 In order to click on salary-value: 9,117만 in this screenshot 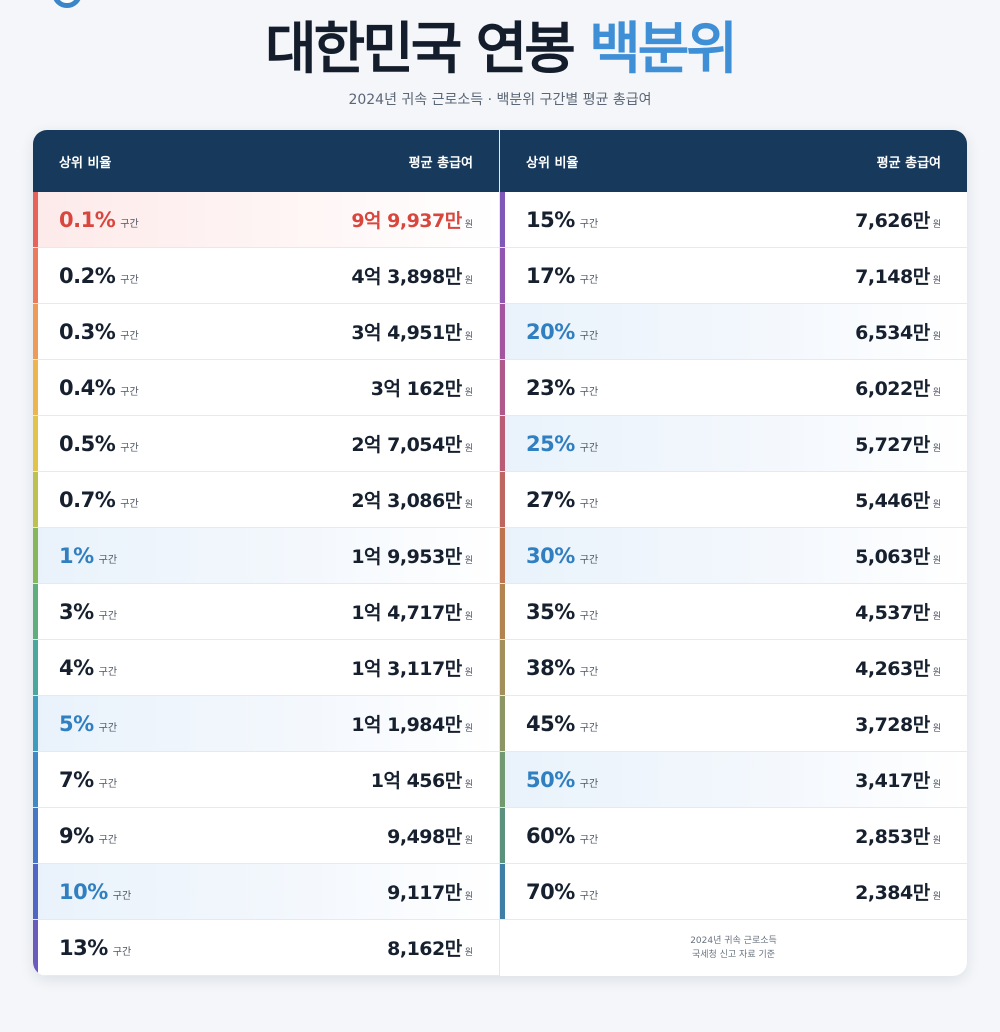, I will do `click(424, 893)`.